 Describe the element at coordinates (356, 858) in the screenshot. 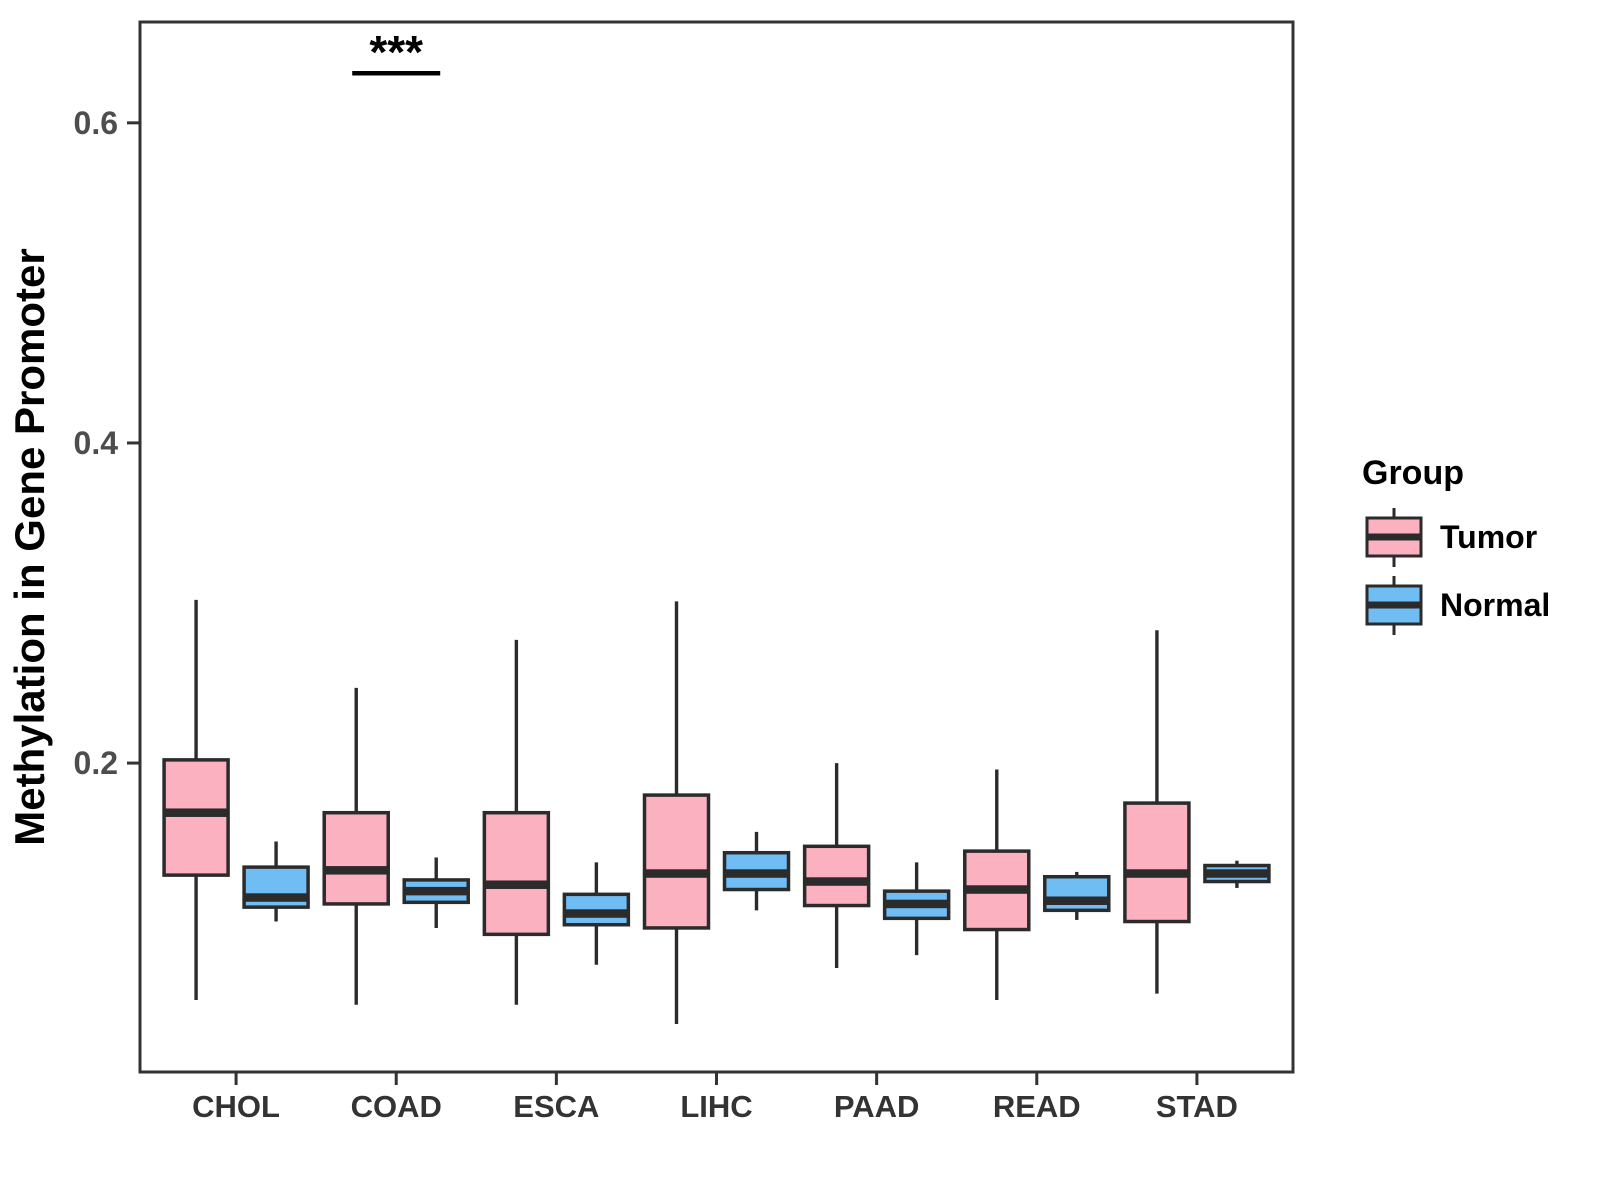

I see `box-Tumor-COAD` at that location.